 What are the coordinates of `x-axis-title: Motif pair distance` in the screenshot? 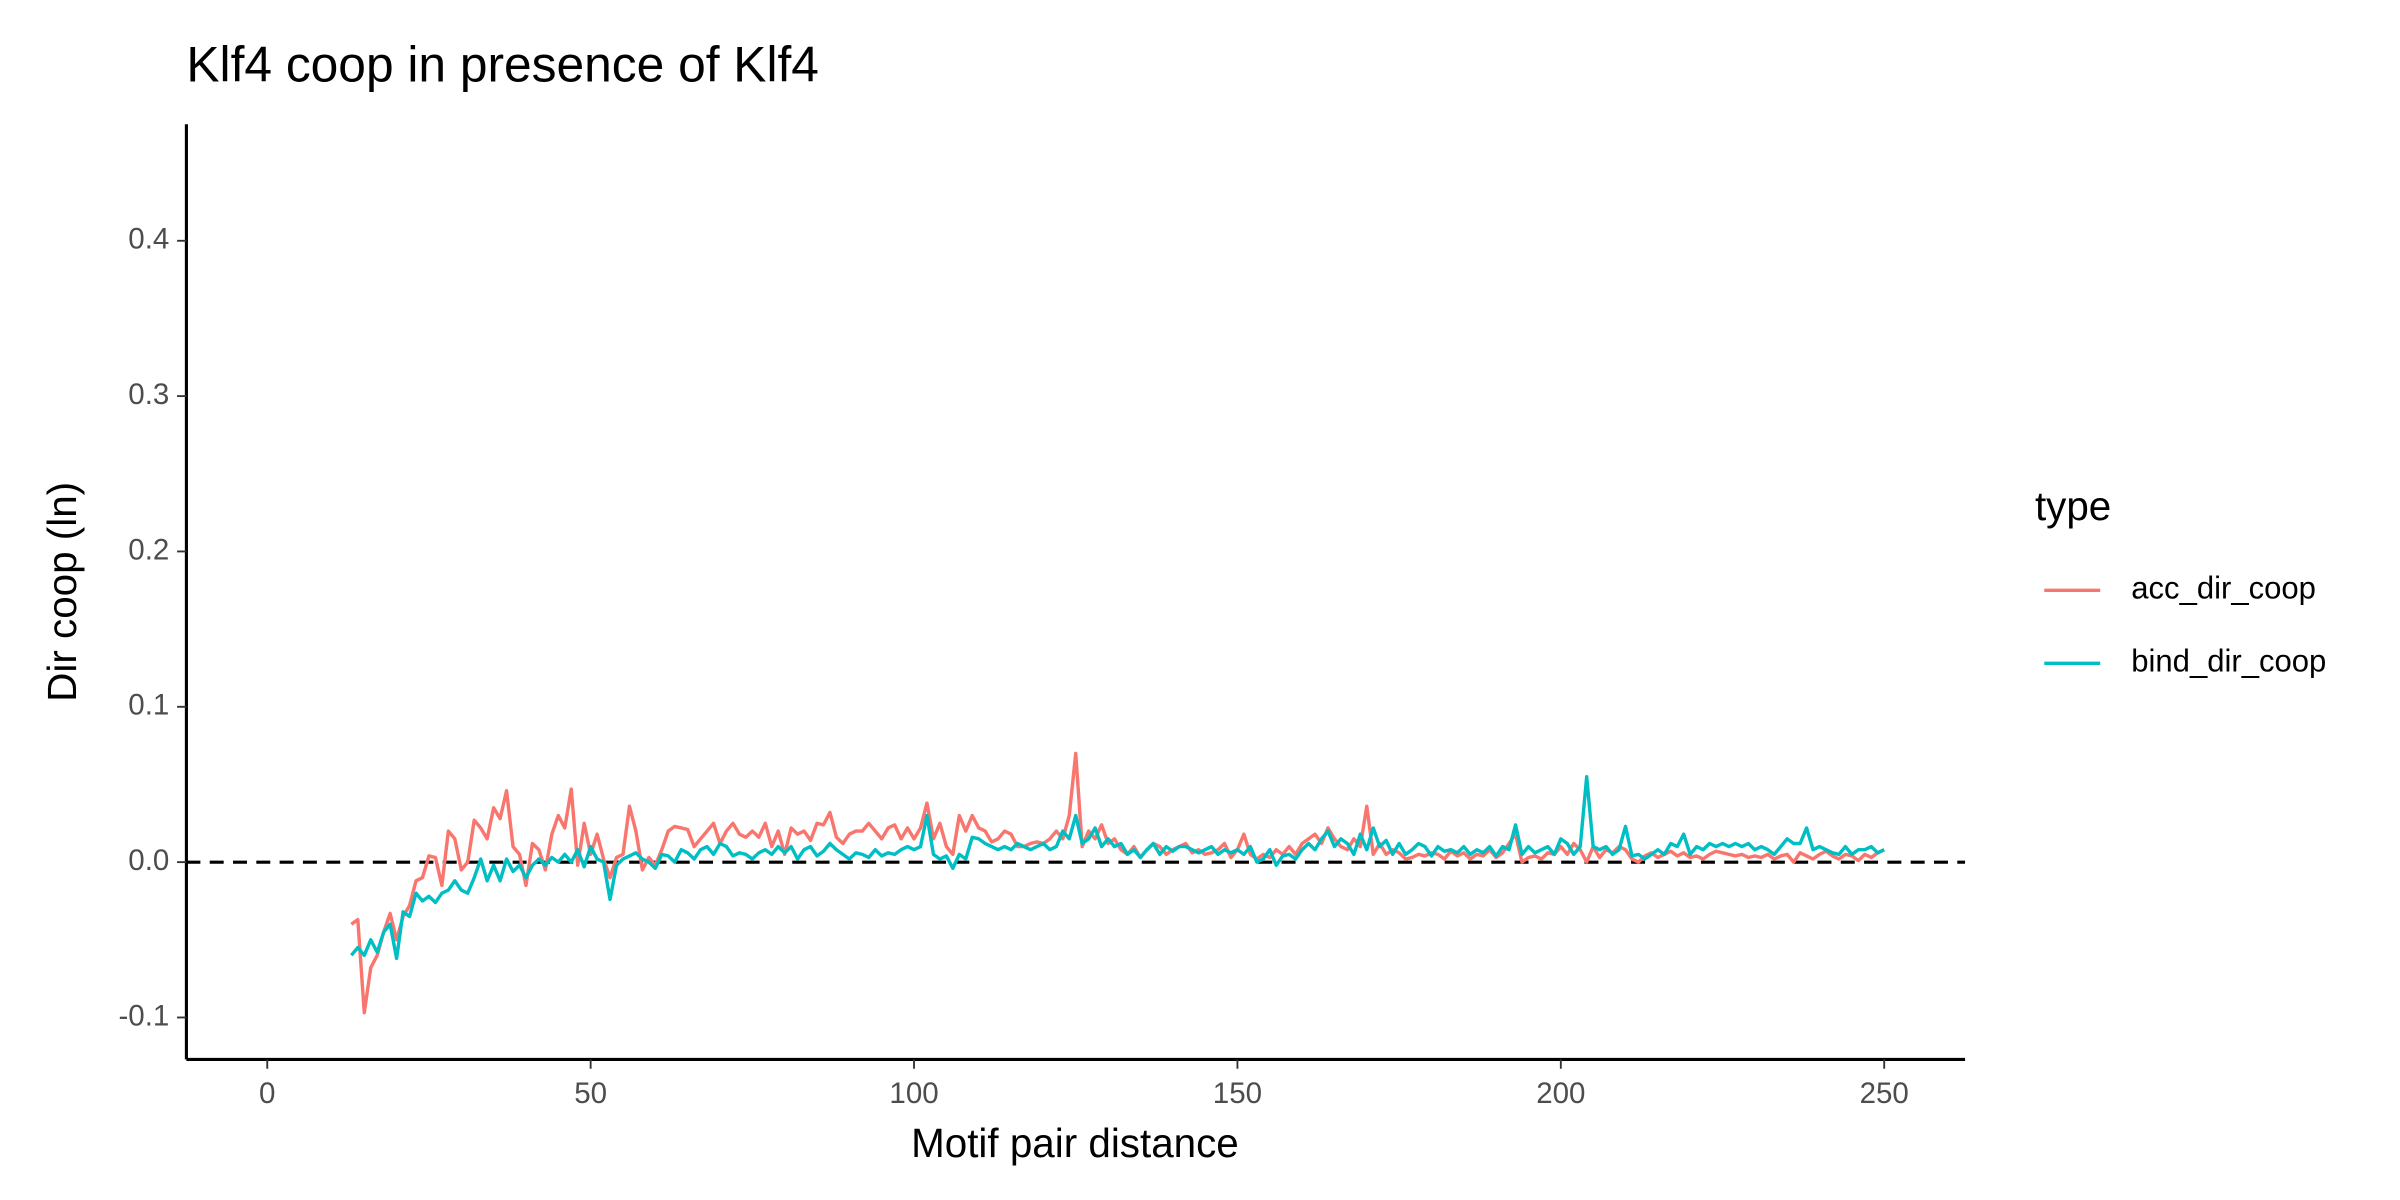 It's located at (1075, 1143).